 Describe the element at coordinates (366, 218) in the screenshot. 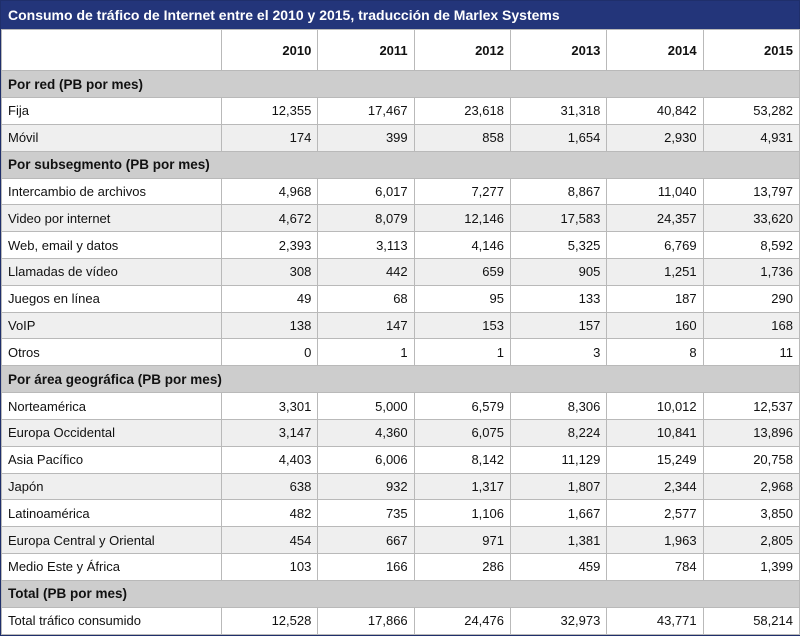

I see `value-cell: 8,079` at that location.